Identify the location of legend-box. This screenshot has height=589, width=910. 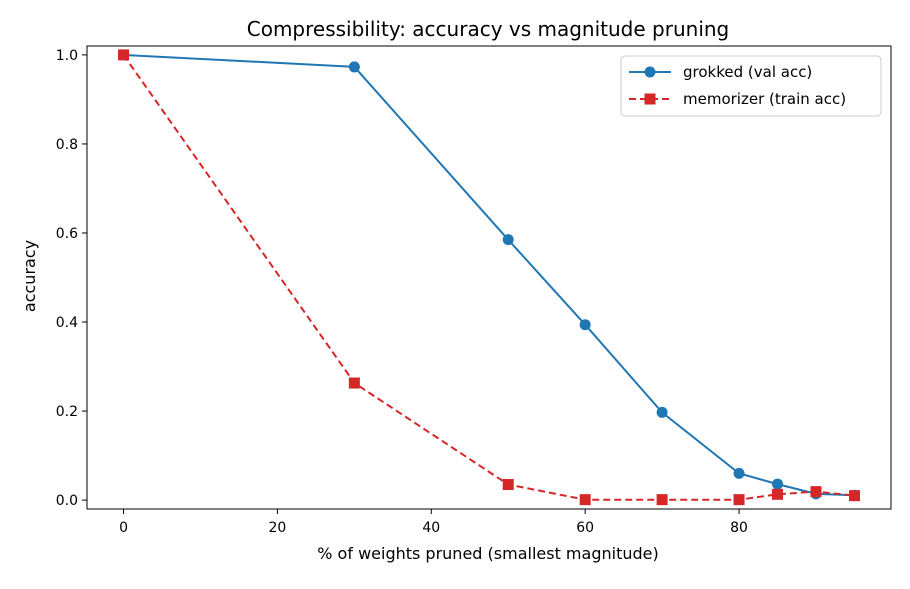
(751, 86).